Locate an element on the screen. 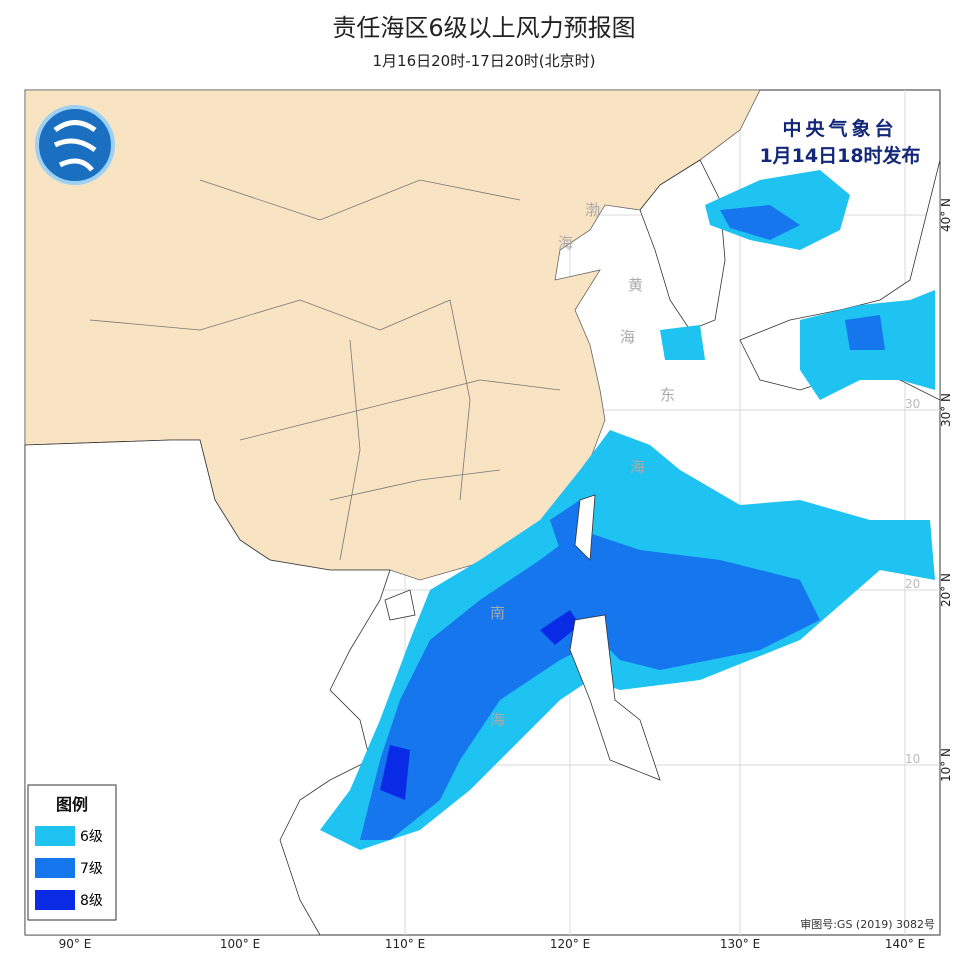  sea-labels: 渤 海 黄 海 东 海 南 海 is located at coordinates (582, 465).